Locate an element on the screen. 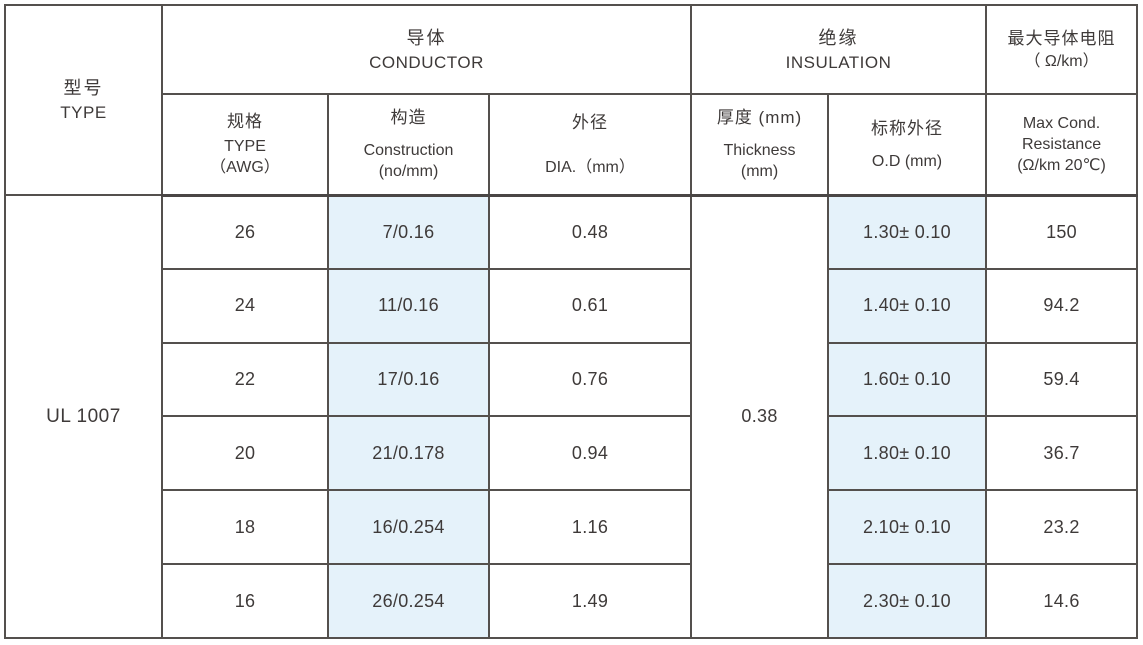  subheader-construction-en: Construction is located at coordinates (408, 151).